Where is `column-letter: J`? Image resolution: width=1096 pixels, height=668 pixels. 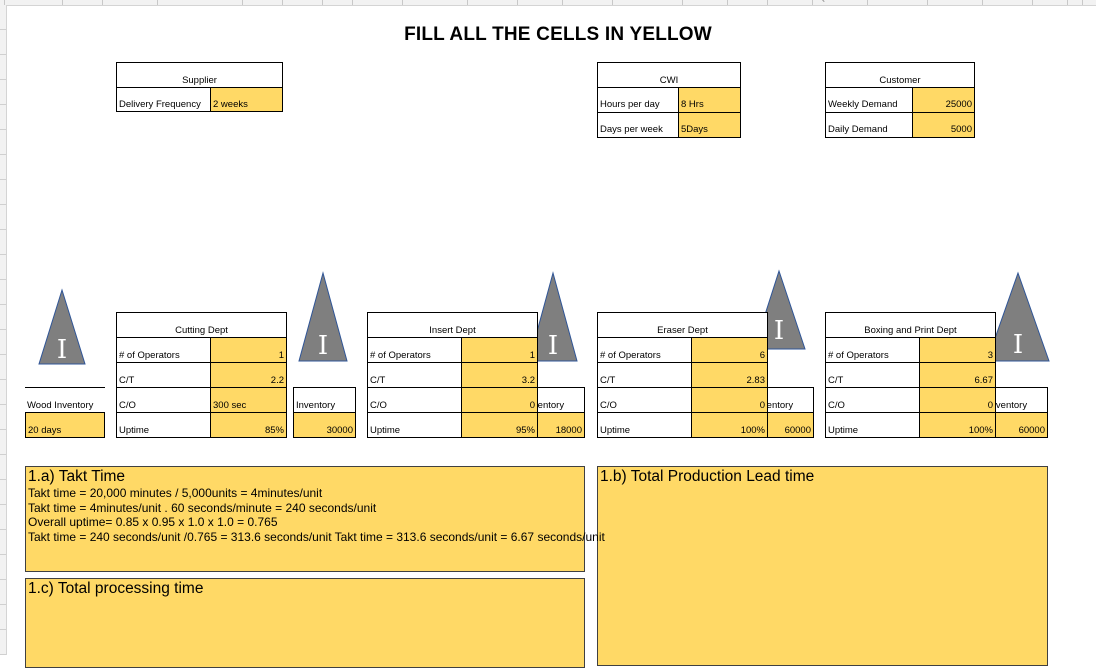 column-letter: J is located at coordinates (477, 1).